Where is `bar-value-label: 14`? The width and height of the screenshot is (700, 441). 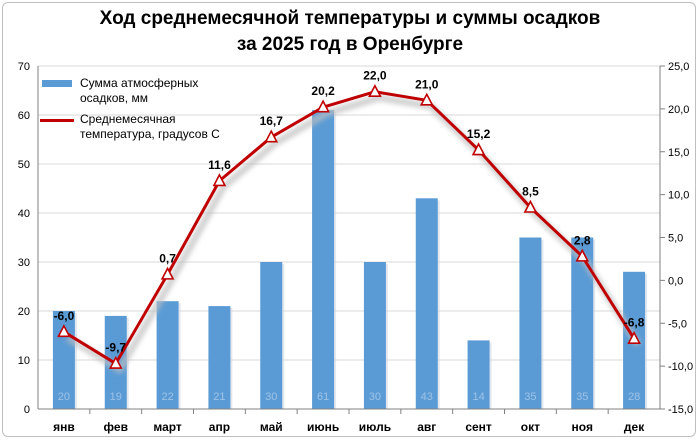
bar-value-label: 14 is located at coordinates (478, 397).